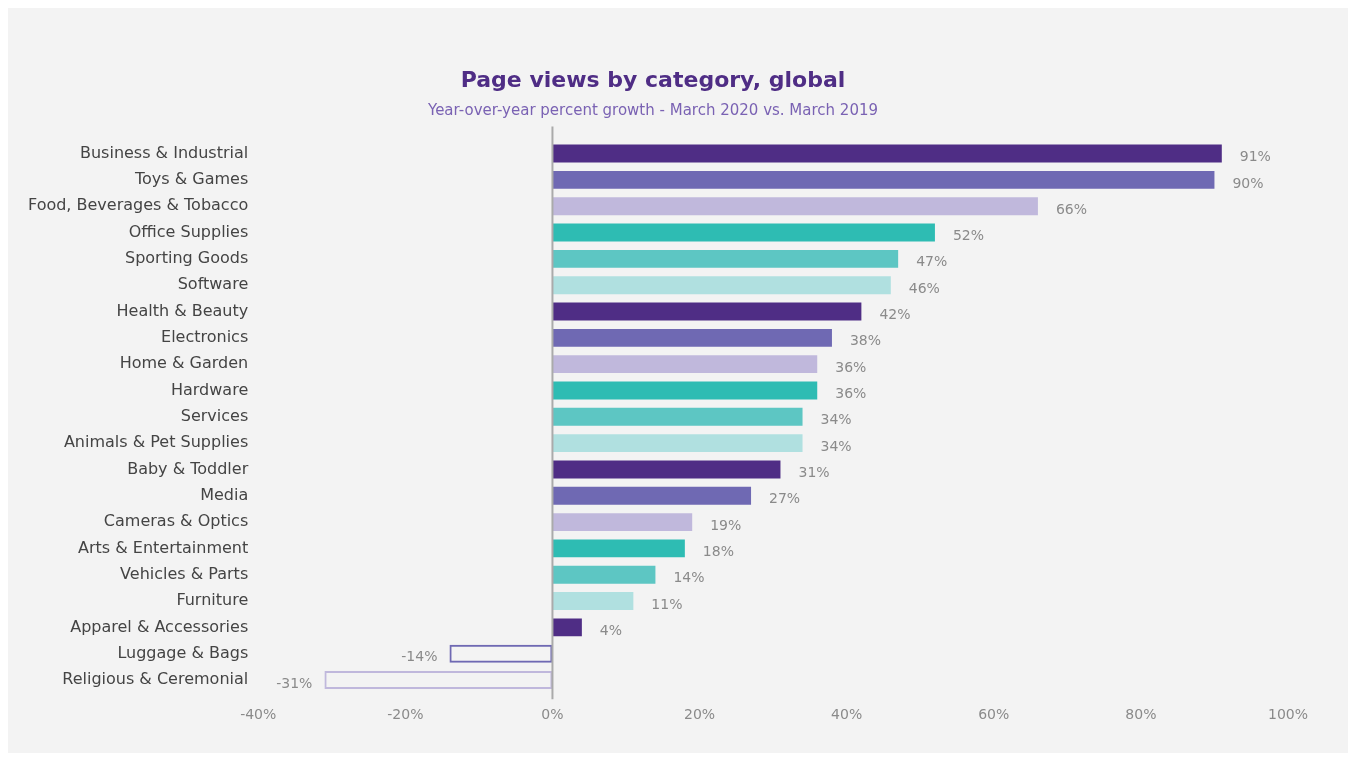 The width and height of the screenshot is (1372, 765). What do you see at coordinates (785, 498) in the screenshot?
I see `data-label: 27%` at bounding box center [785, 498].